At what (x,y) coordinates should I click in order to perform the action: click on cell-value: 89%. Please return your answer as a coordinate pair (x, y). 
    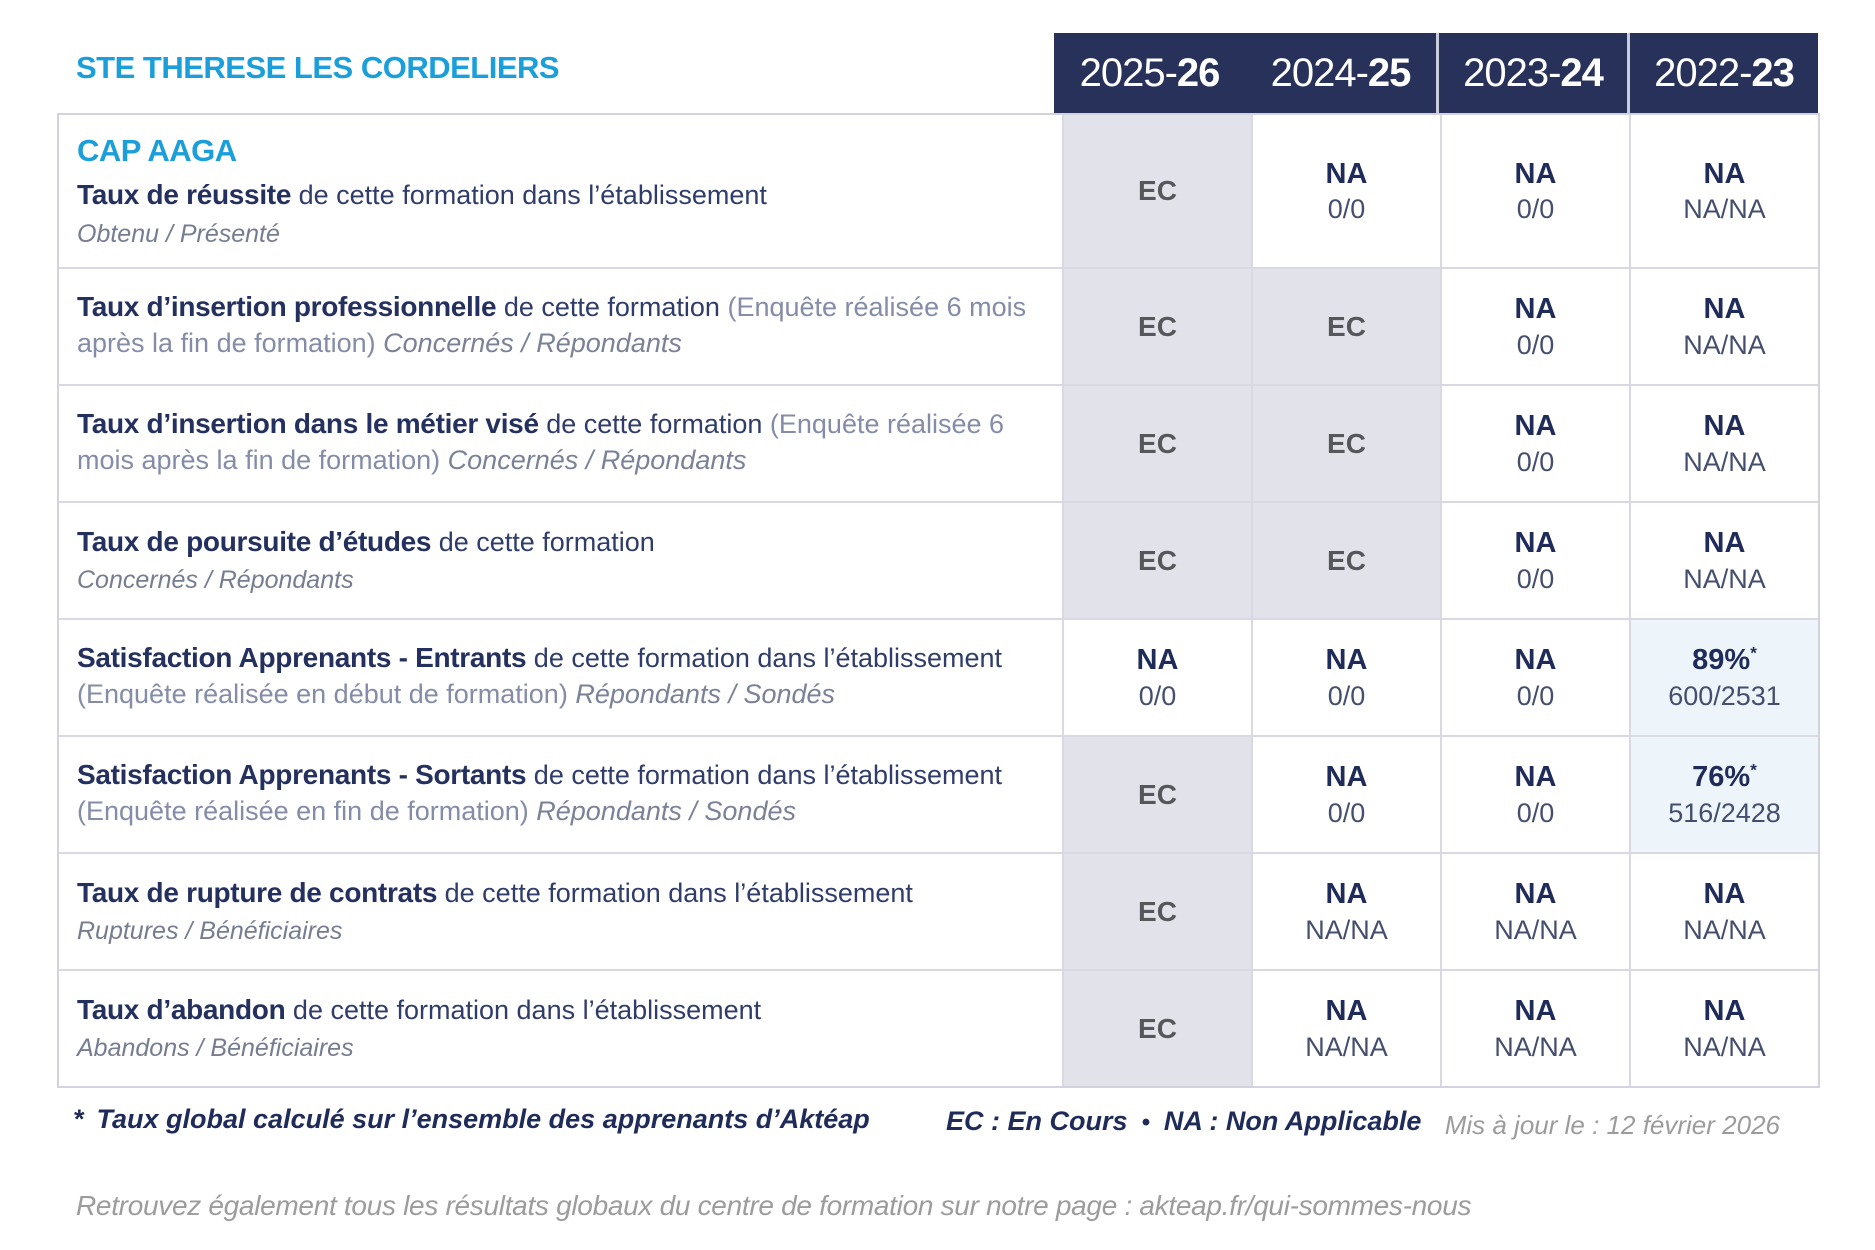
    Looking at the image, I should click on (1721, 660).